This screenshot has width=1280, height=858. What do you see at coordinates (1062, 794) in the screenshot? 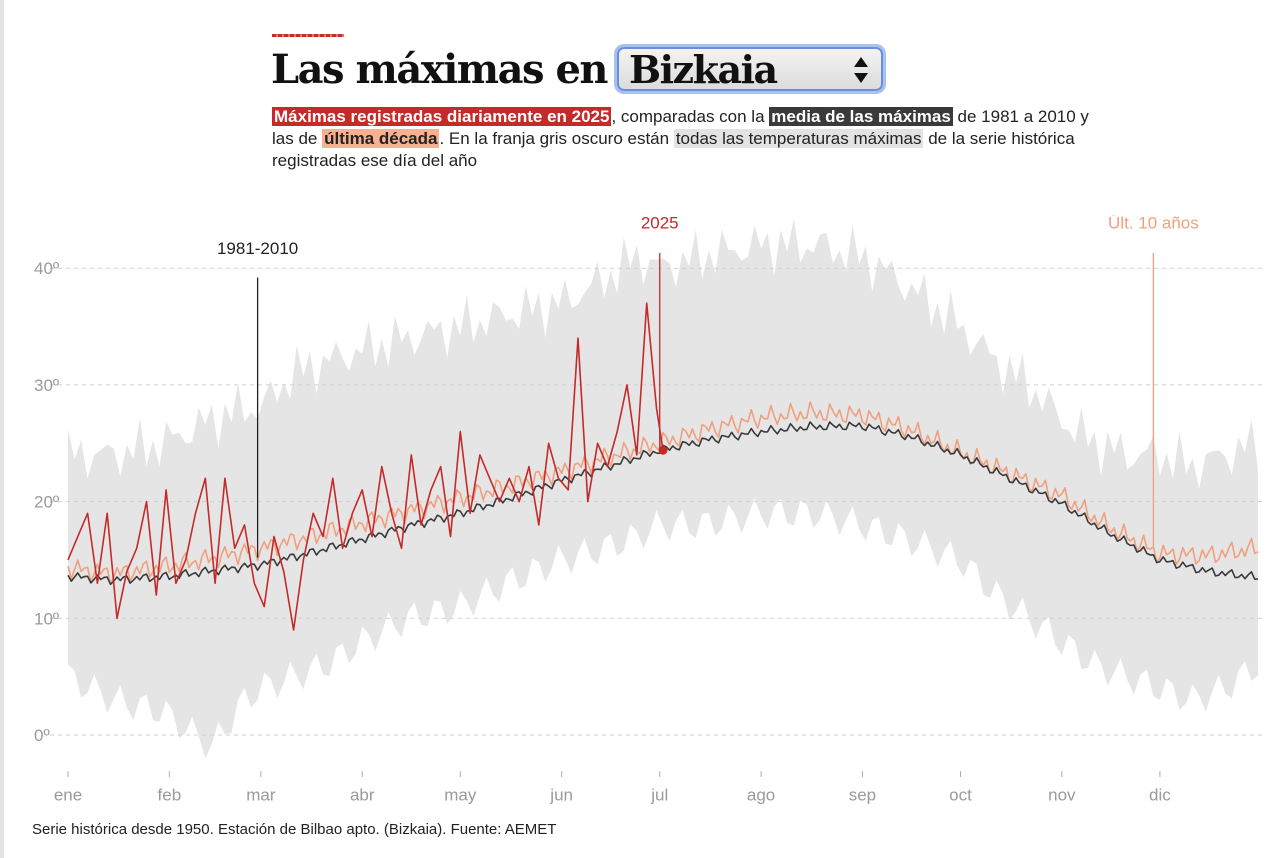
I see `x-tick-label: nov` at bounding box center [1062, 794].